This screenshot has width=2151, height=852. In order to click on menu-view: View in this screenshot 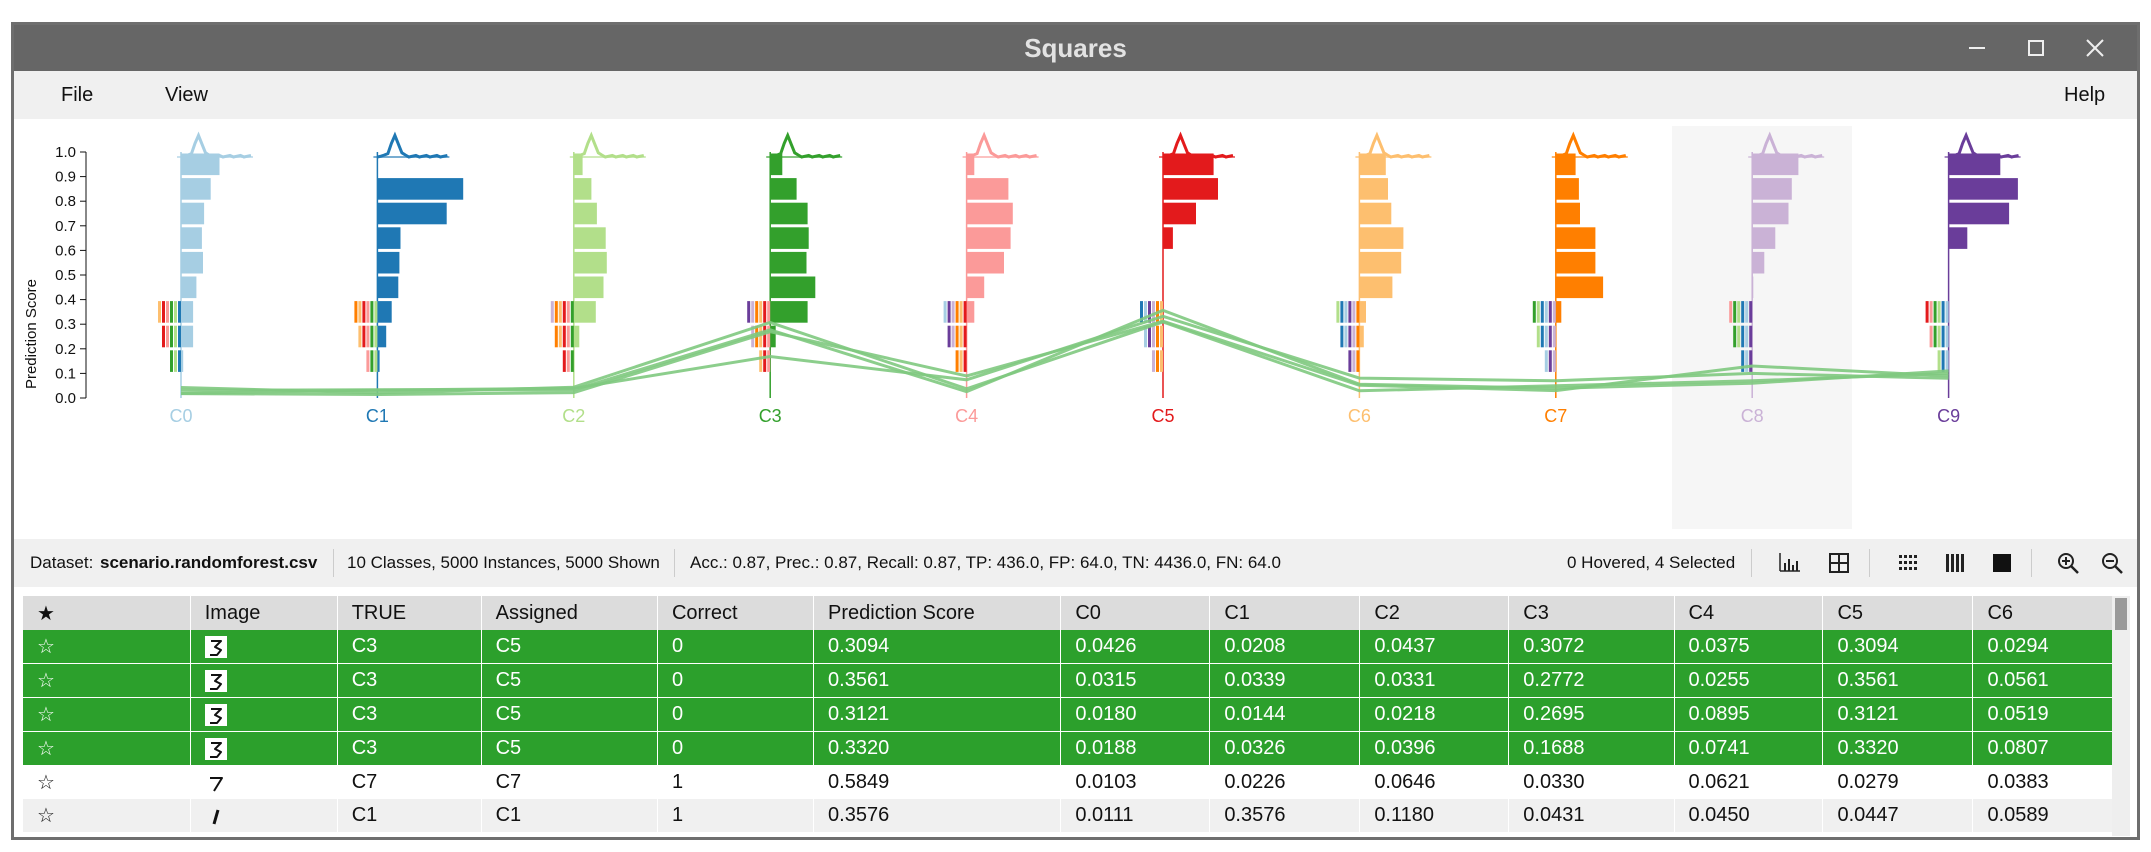, I will do `click(186, 95)`.